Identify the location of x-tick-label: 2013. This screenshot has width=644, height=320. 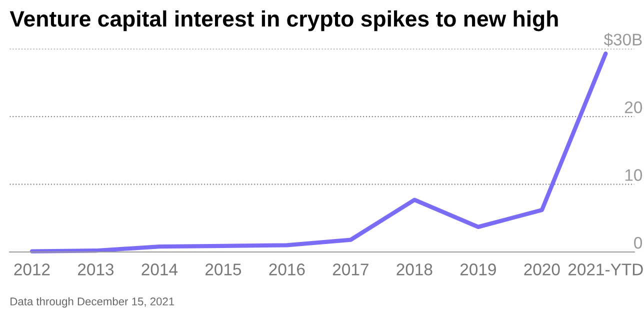
(96, 270).